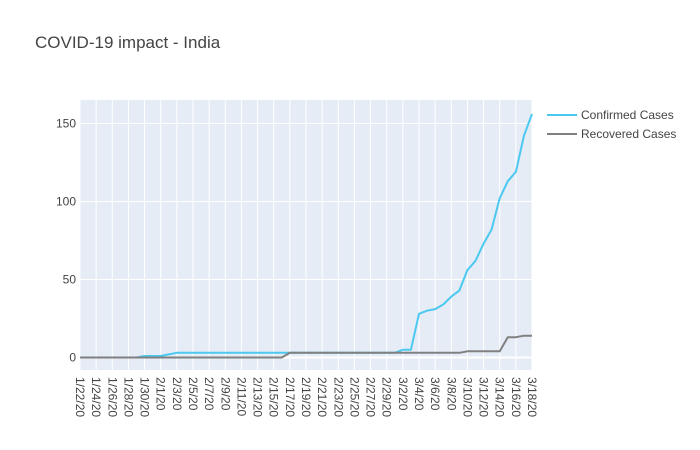 The width and height of the screenshot is (700, 450). Describe the element at coordinates (290, 397) in the screenshot. I see `x-tick-label: 2/17/20` at that location.